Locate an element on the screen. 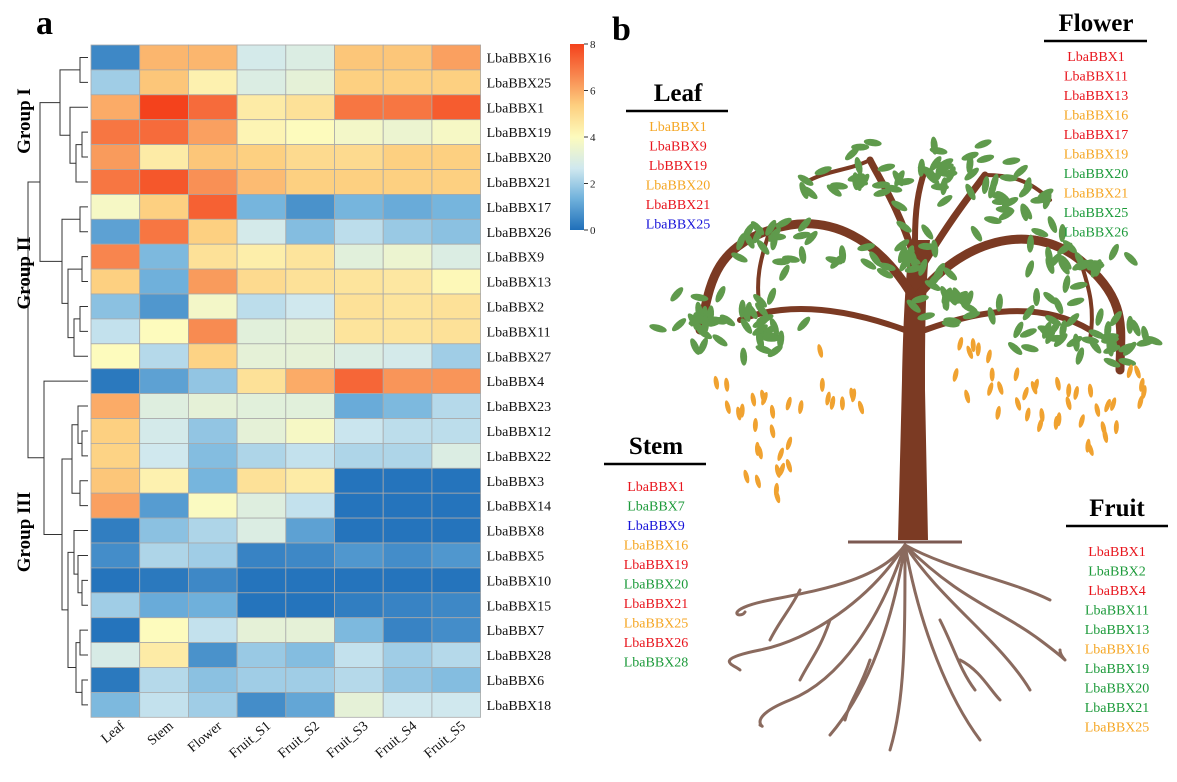  heatmap-cell-LbaBBX19-Leaf is located at coordinates (115, 132).